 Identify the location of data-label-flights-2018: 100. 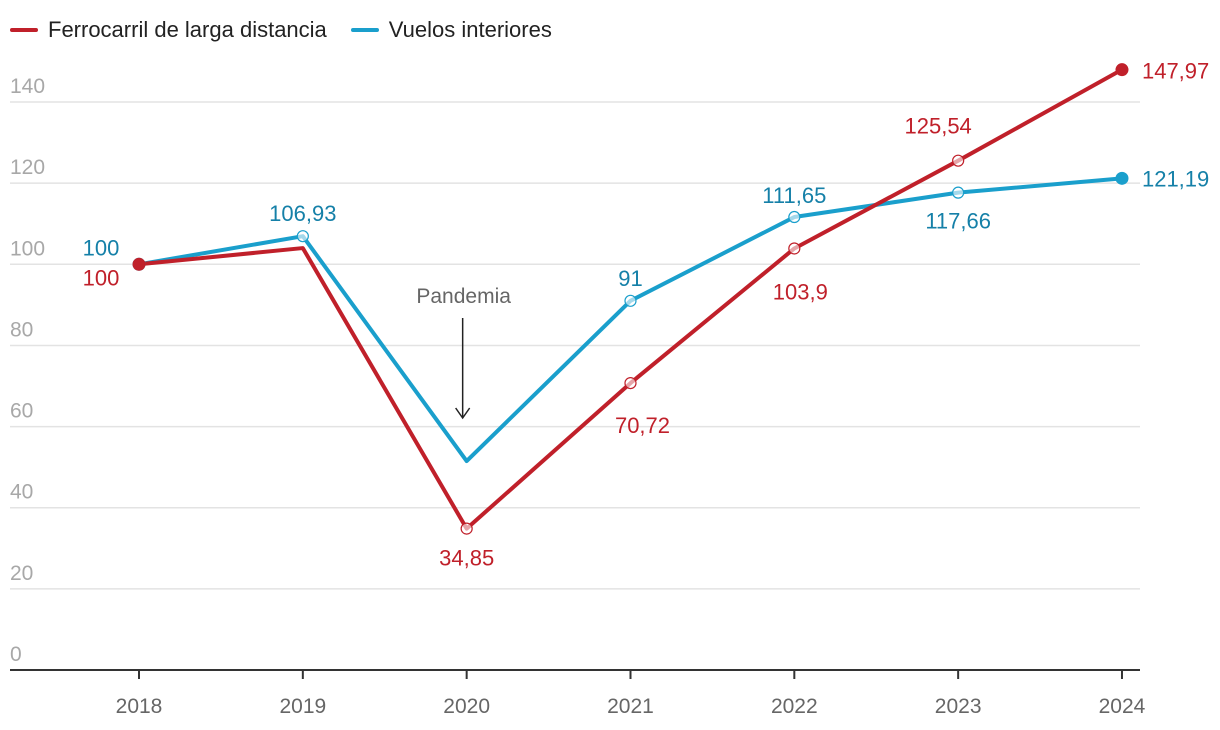
(101, 247).